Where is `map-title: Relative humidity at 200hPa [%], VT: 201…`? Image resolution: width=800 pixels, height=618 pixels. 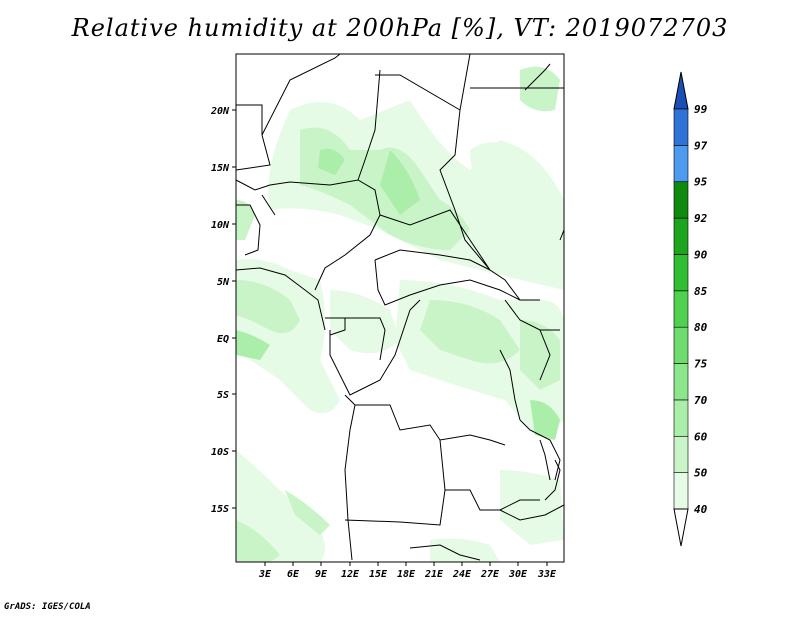 map-title: Relative humidity at 200hPa [%], VT: 201… is located at coordinates (400, 28).